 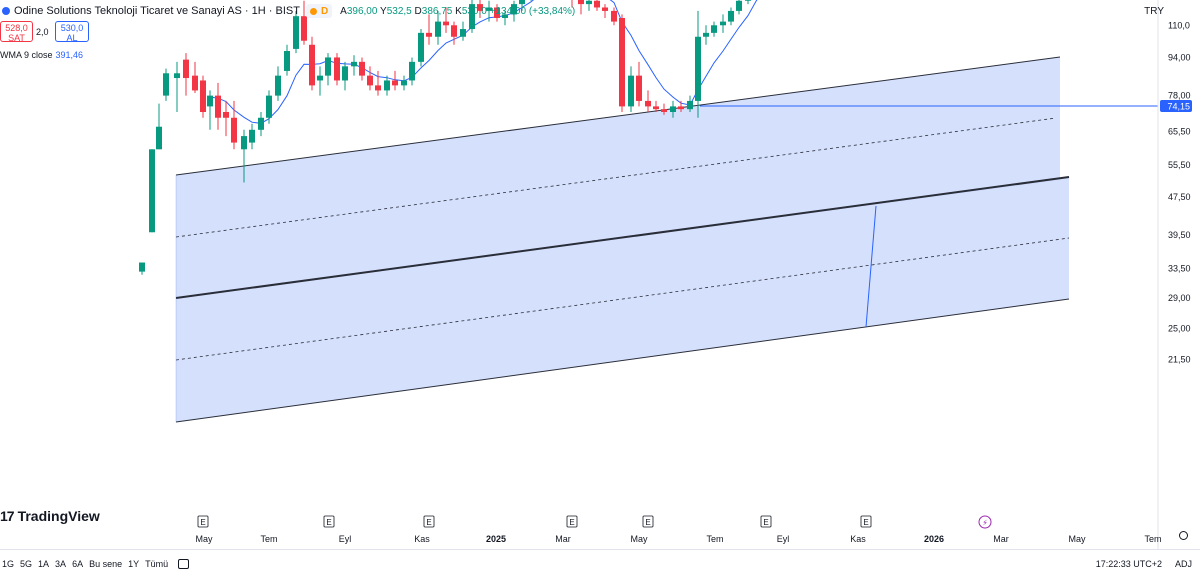 I want to click on range-5g-button: 5G, so click(x=26, y=563).